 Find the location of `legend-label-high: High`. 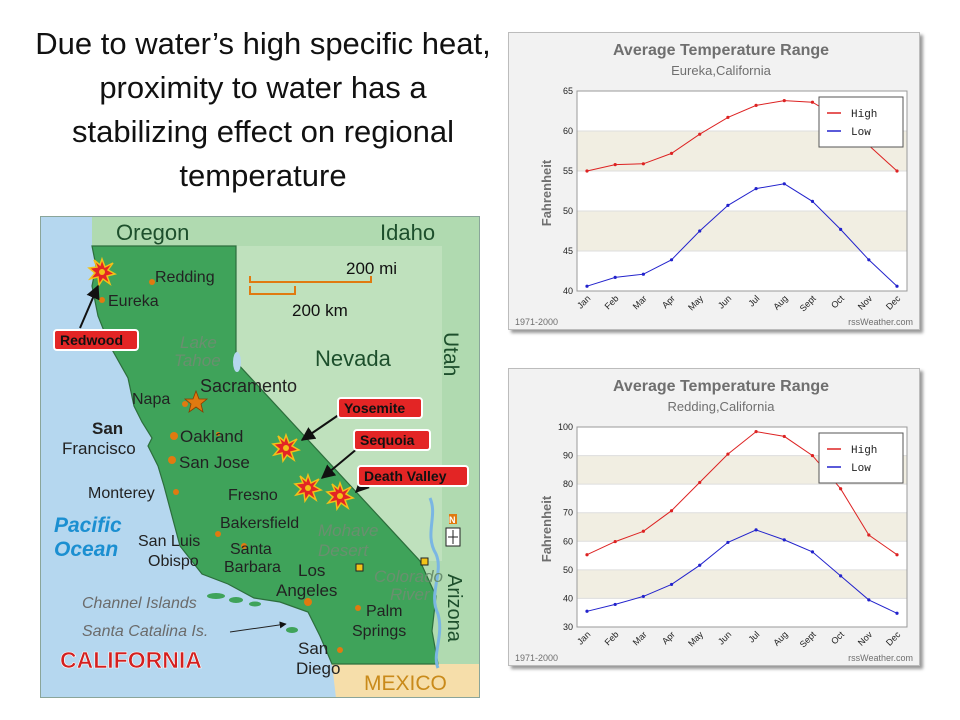

legend-label-high: High is located at coordinates (864, 451).